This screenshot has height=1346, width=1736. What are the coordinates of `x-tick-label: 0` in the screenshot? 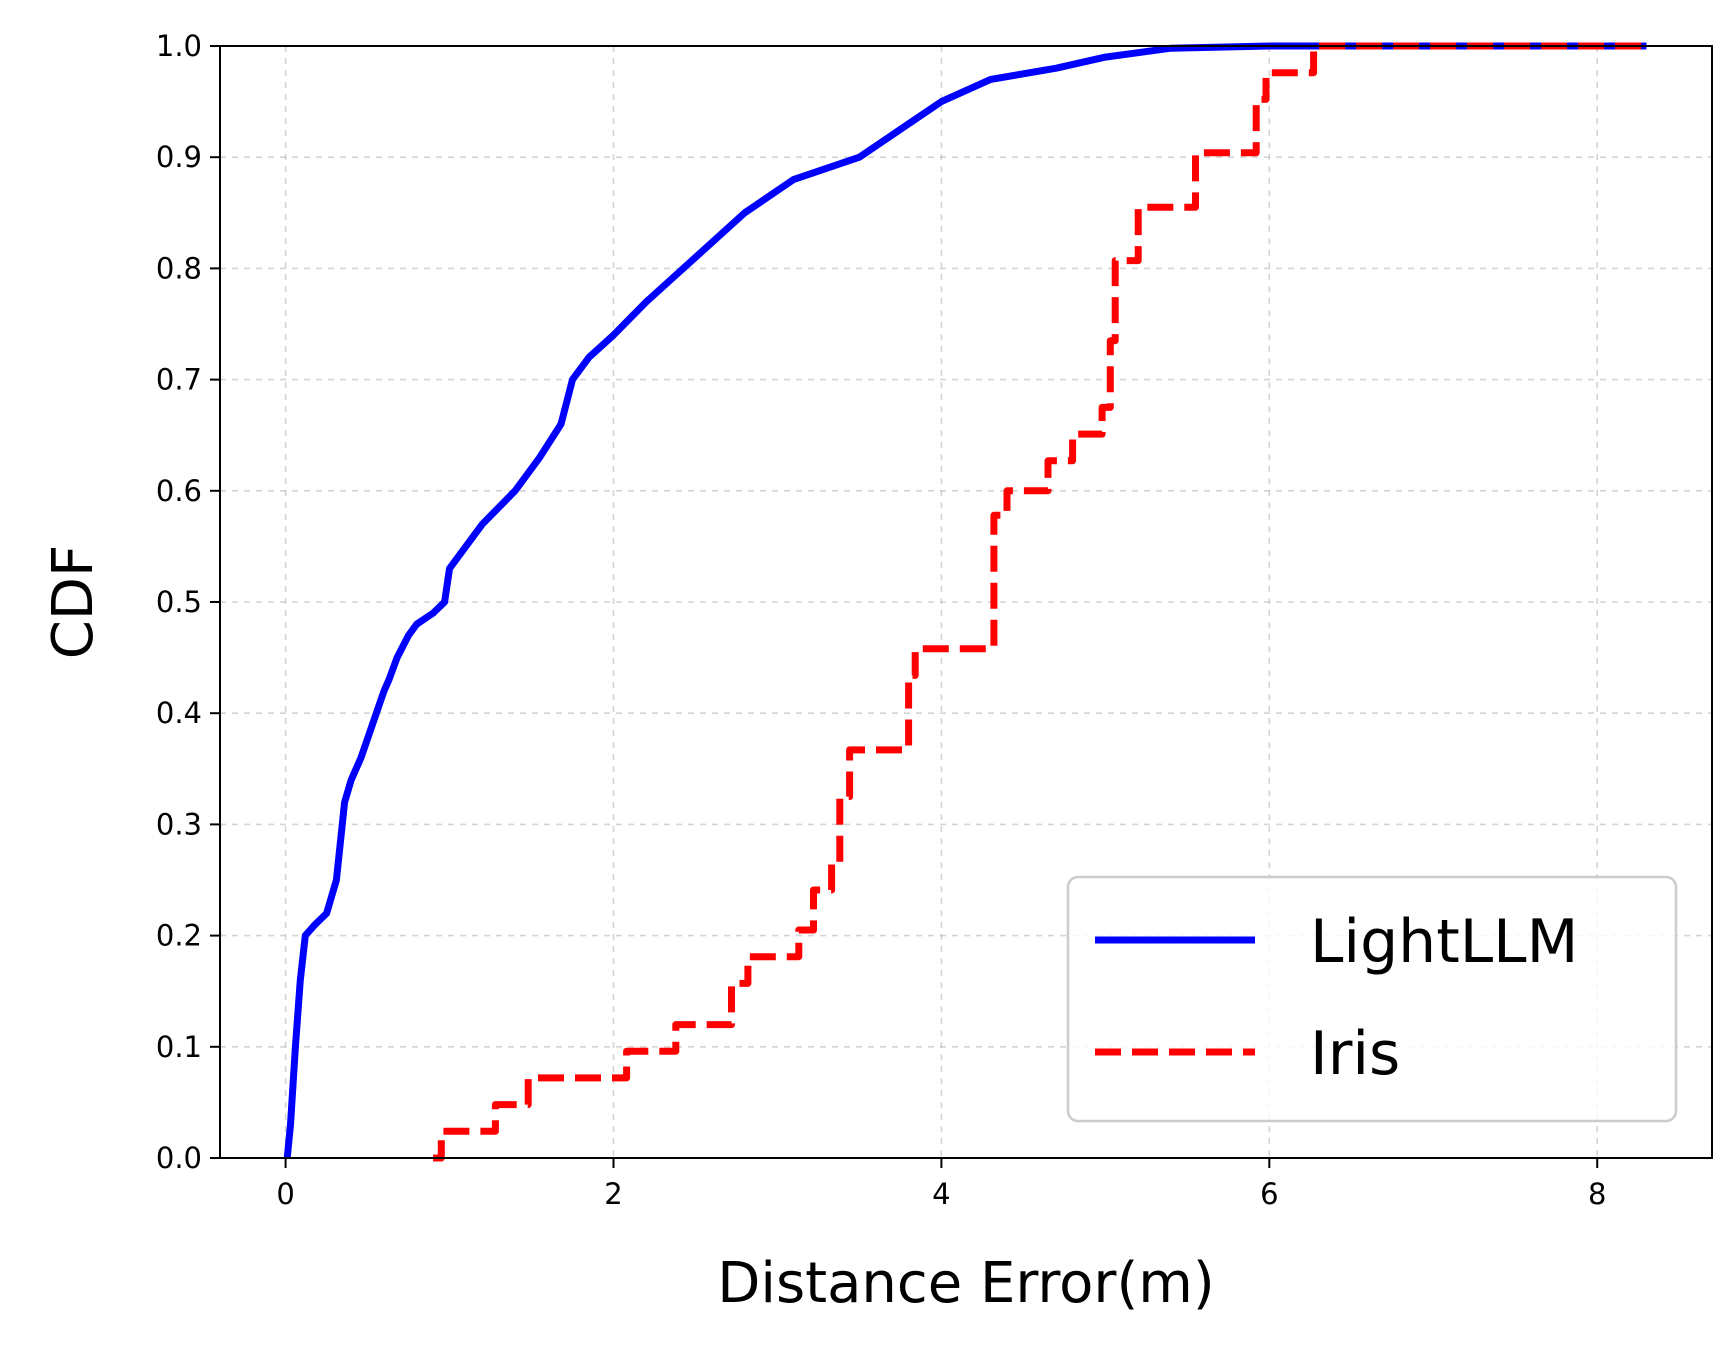 It's located at (285, 1194).